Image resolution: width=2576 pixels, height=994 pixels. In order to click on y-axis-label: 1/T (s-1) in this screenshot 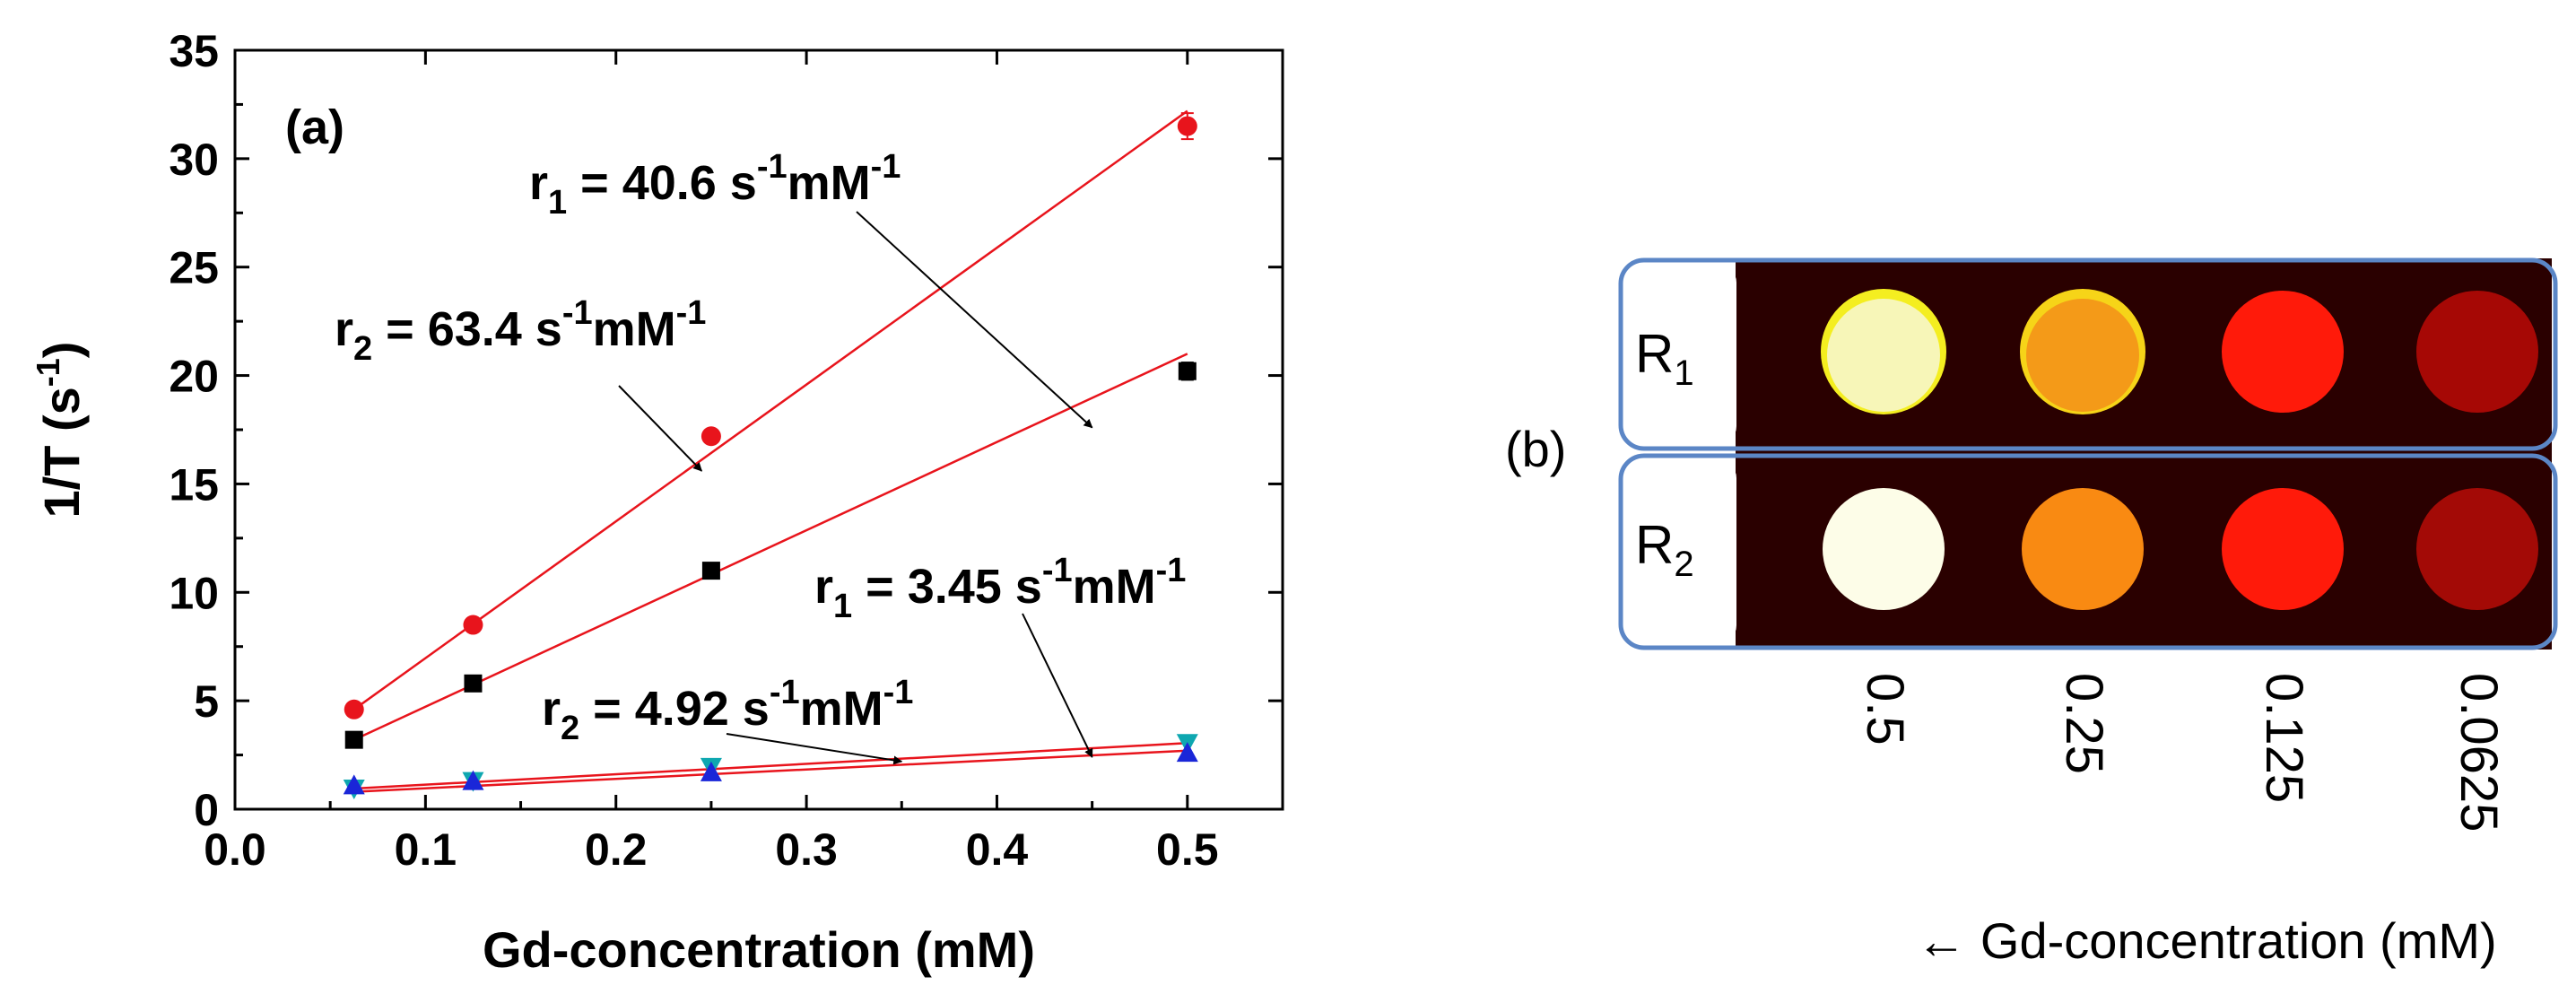, I will do `click(60, 430)`.